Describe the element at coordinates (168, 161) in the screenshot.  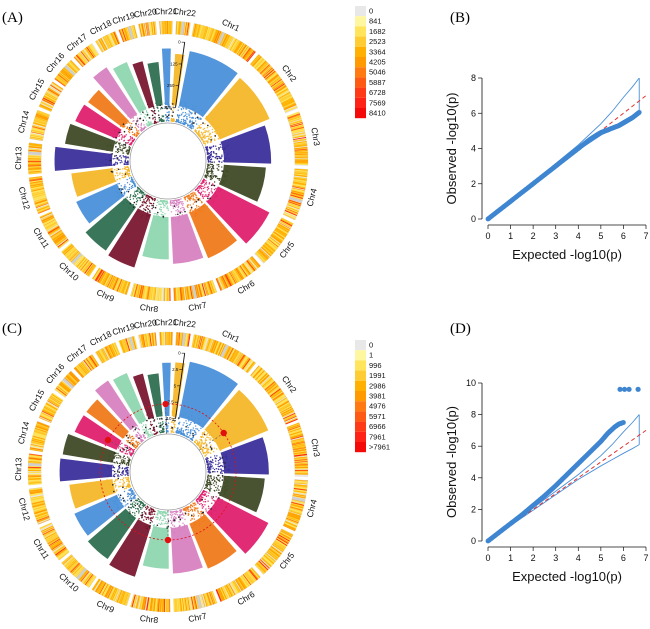
I see `inner-baseline-circle` at that location.